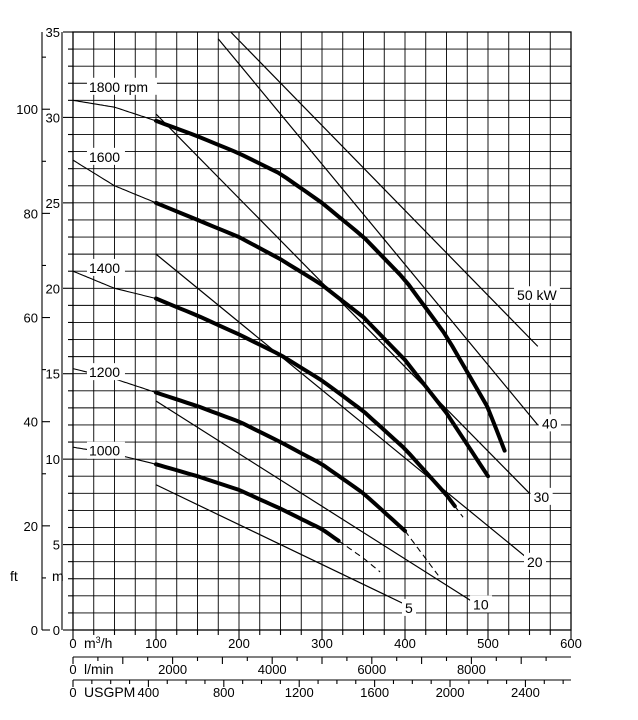 Image resolution: width=638 pixels, height=720 pixels. I want to click on usgpm-tick-label: 1600, so click(374, 692).